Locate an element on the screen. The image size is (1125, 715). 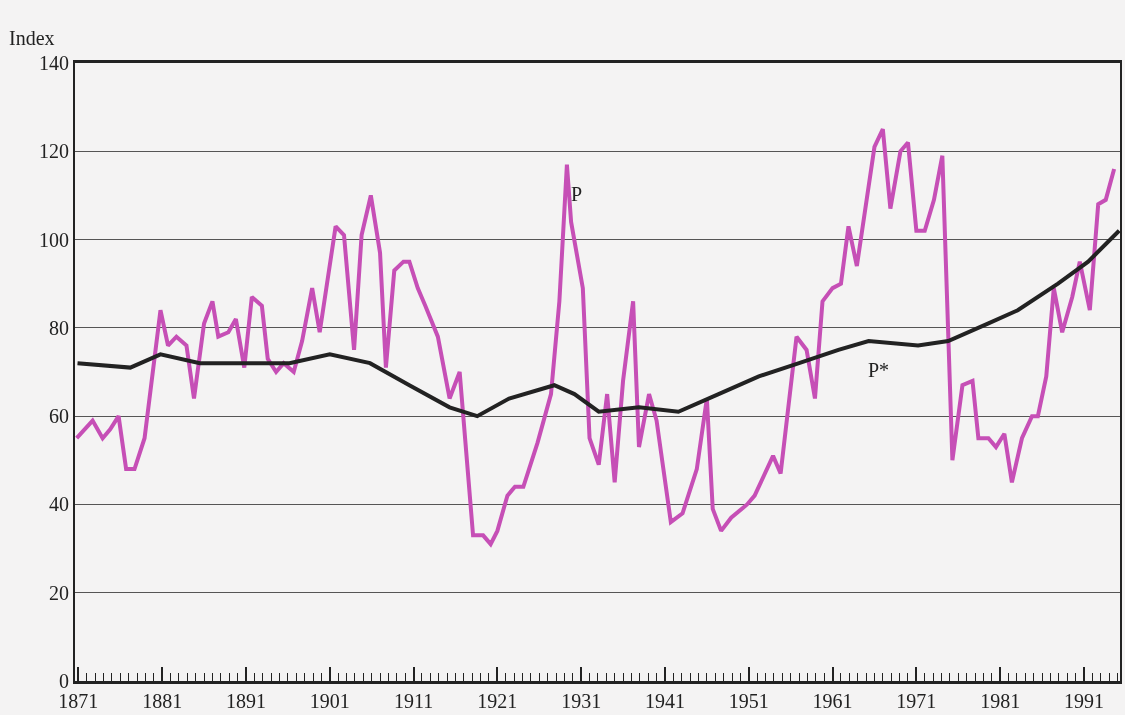
y-tick-label: 20 is located at coordinates (59, 592).